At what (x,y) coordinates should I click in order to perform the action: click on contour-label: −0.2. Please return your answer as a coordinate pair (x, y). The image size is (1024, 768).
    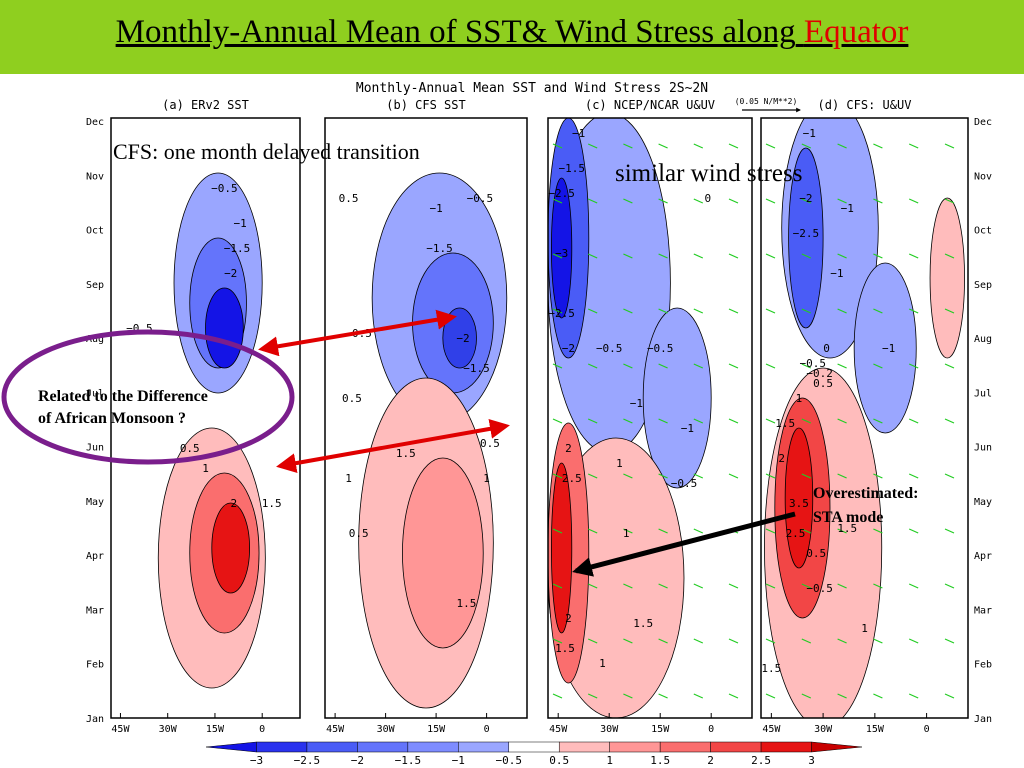
    Looking at the image, I should click on (819, 373).